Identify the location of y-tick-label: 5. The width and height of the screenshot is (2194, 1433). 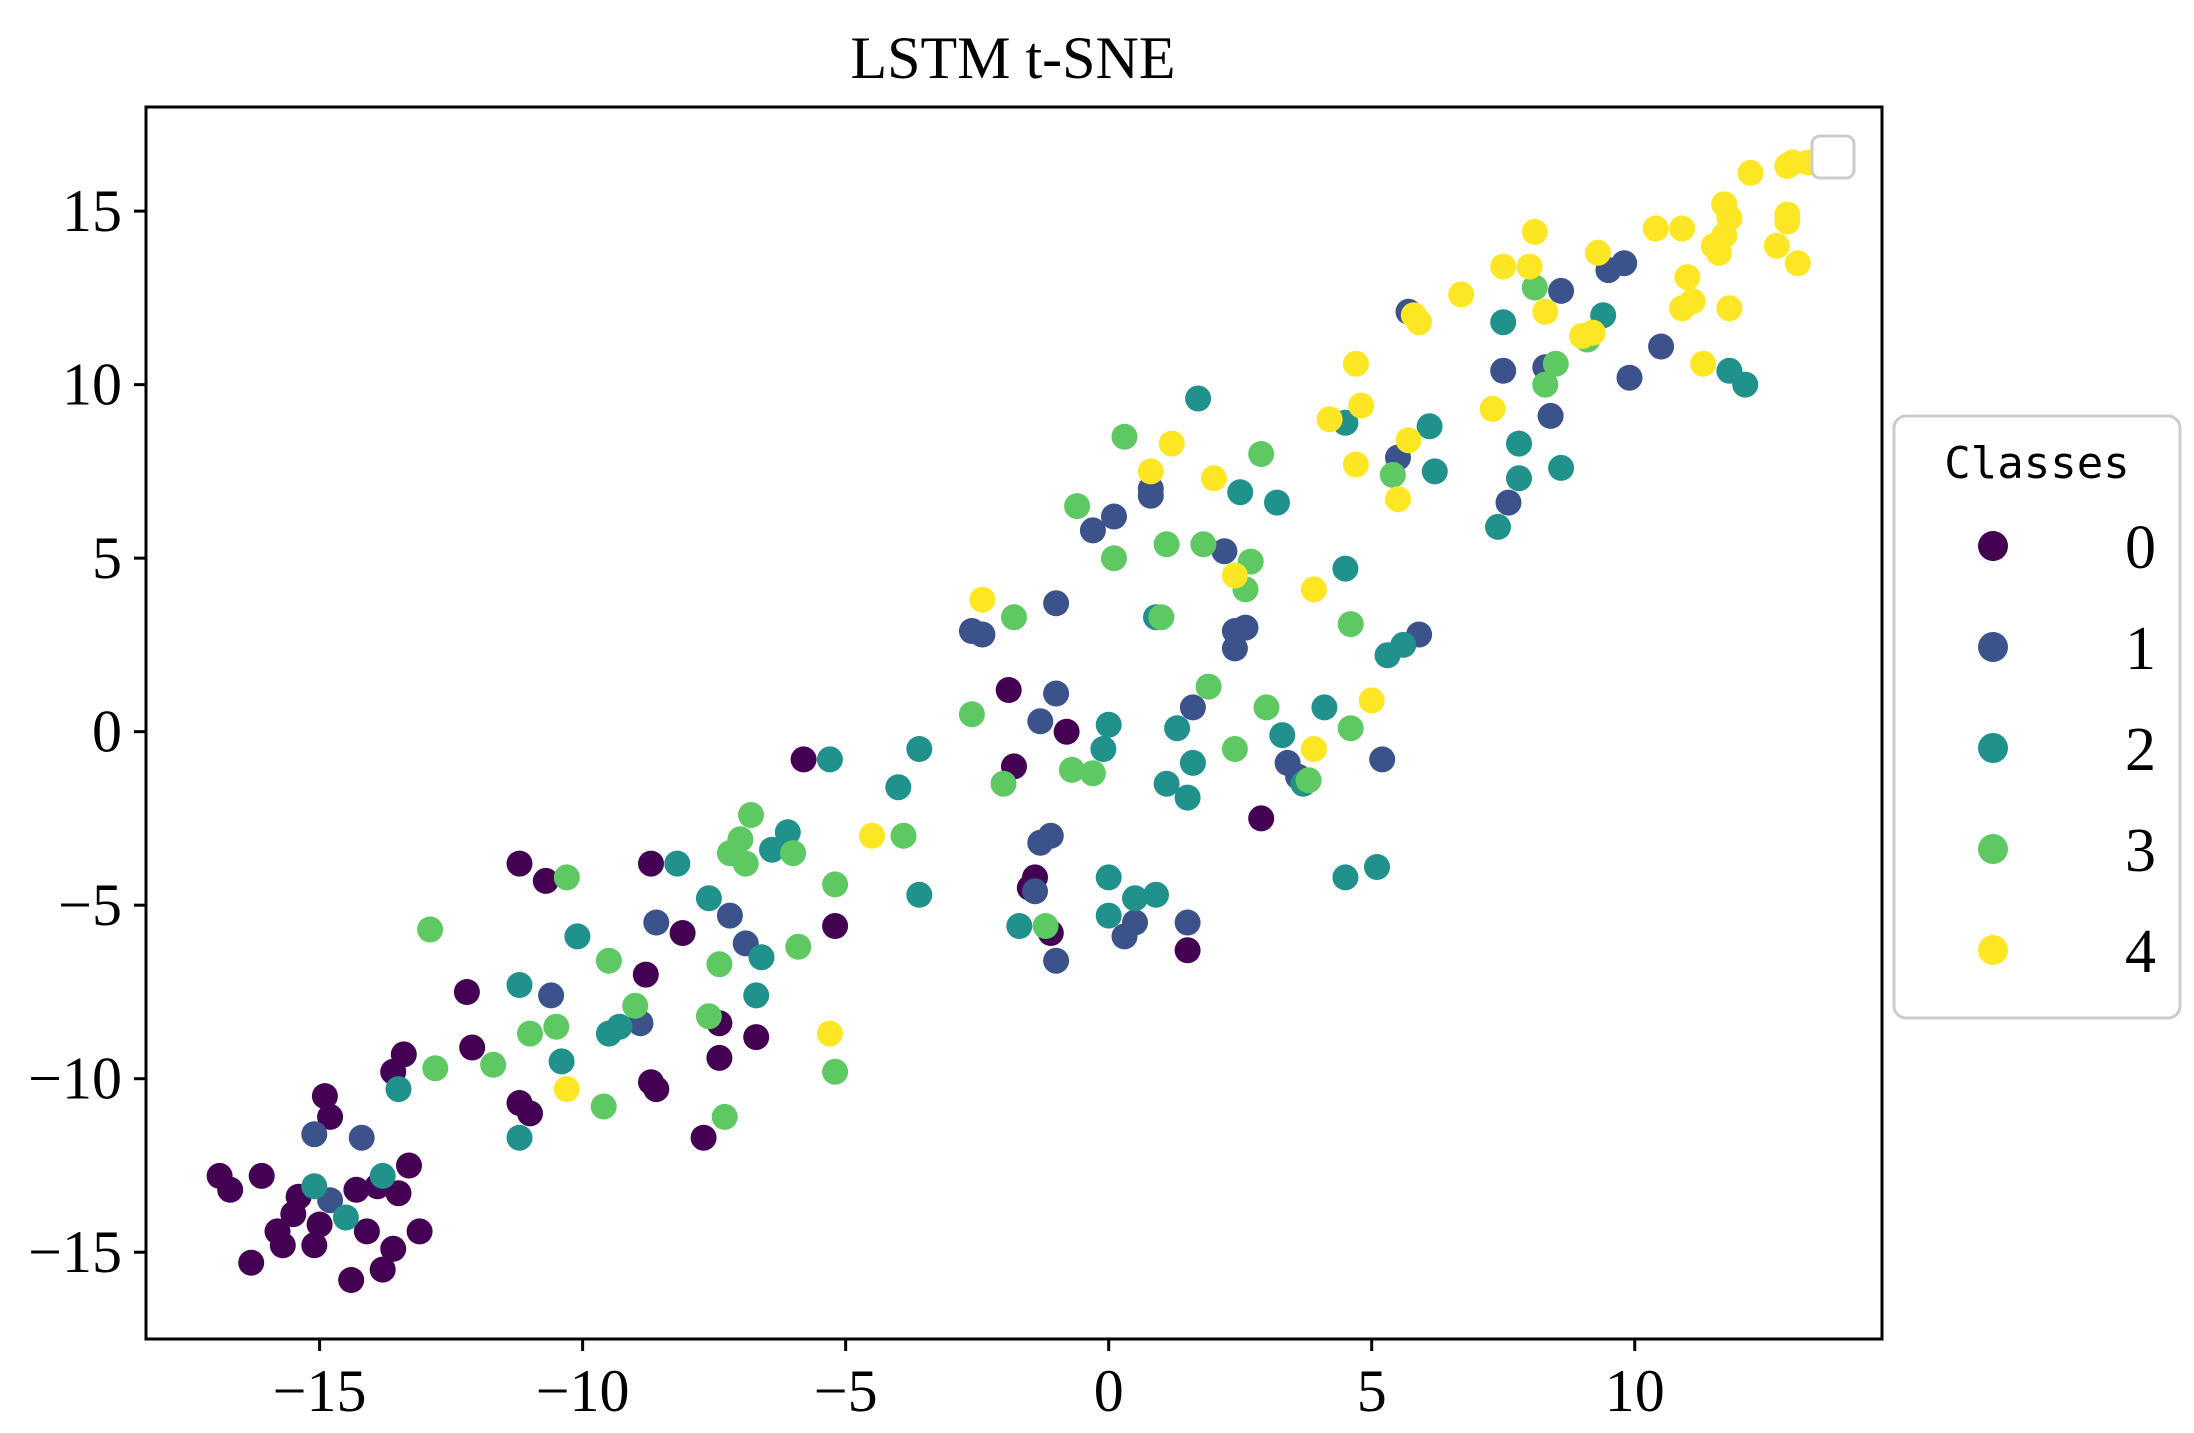
(107, 558).